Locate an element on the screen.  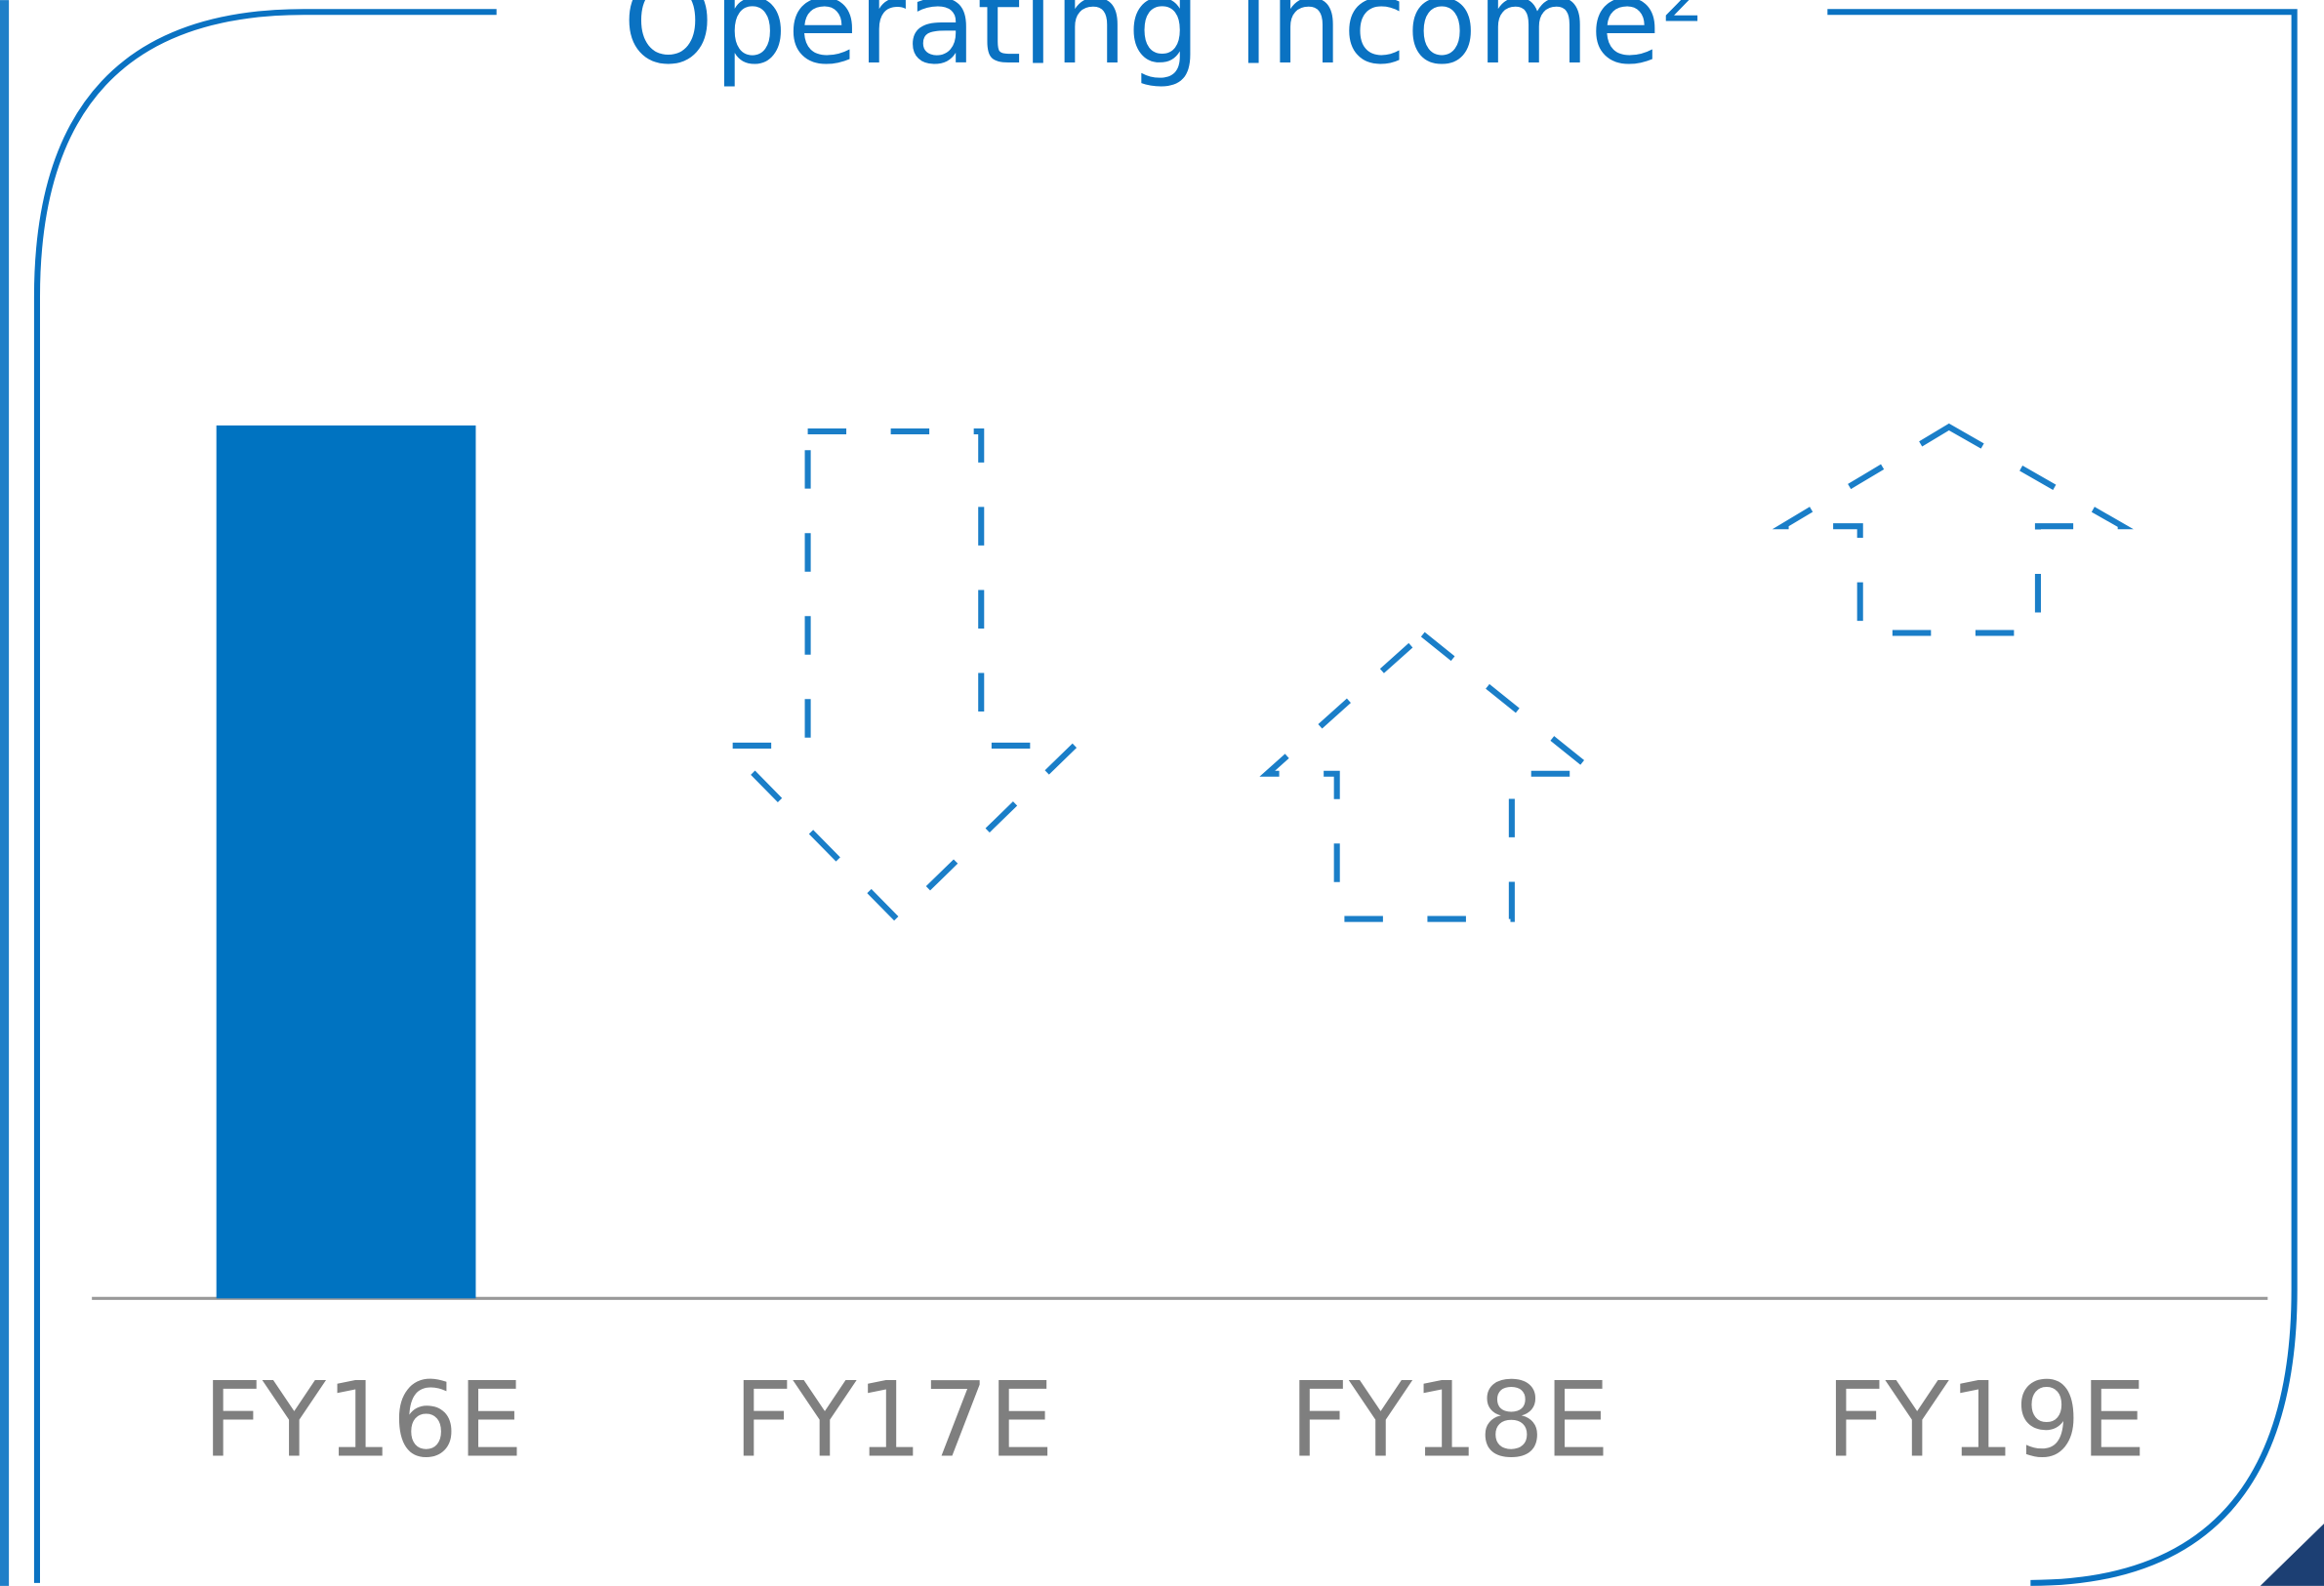
x-tick-label: FY19E is located at coordinates (1986, 1420).